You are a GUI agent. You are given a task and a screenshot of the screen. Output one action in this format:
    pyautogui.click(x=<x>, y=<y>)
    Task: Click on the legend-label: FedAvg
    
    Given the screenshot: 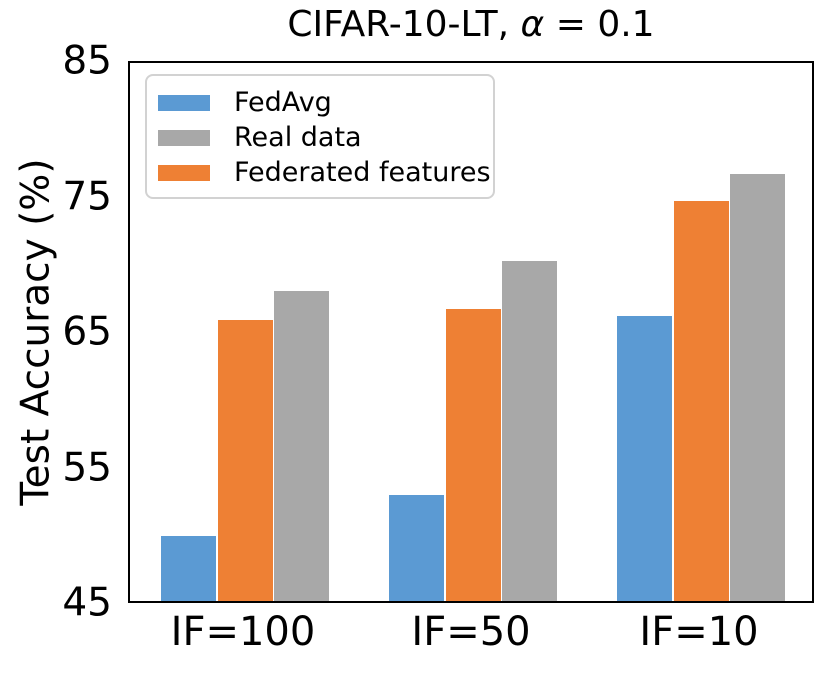 What is the action you would take?
    pyautogui.click(x=283, y=102)
    